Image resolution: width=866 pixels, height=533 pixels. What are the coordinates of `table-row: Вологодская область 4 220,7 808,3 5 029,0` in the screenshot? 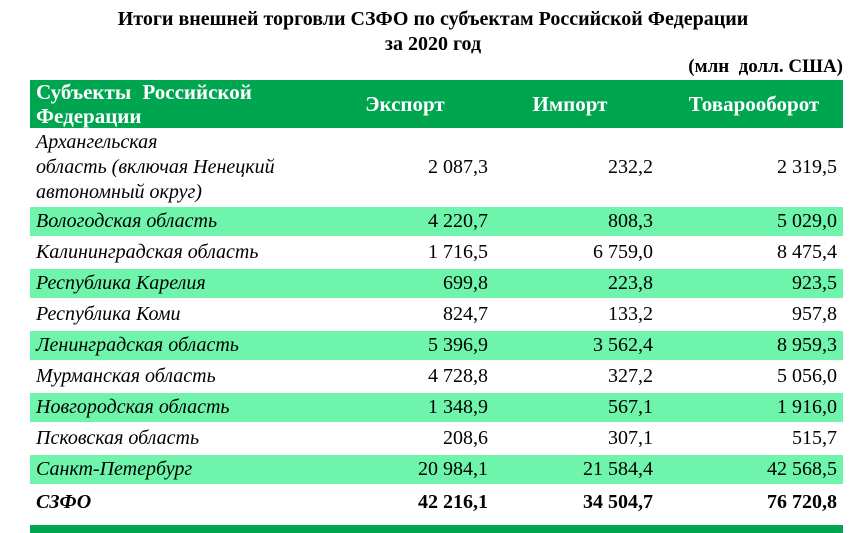 It's located at (436, 221).